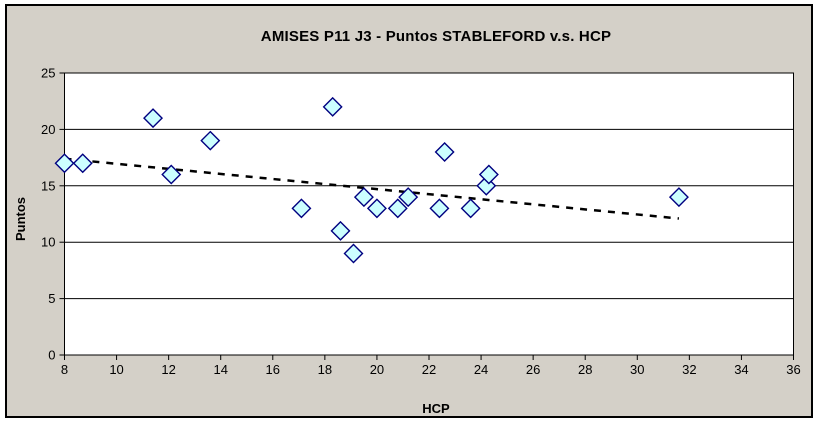 Image resolution: width=817 pixels, height=426 pixels. I want to click on x-tick-label-10: 10, so click(116, 369).